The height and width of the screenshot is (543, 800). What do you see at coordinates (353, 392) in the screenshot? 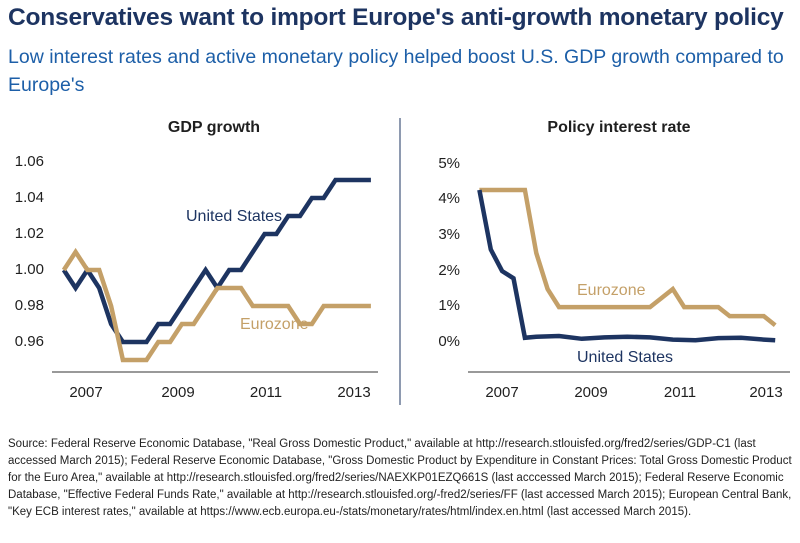
I see `gdp-x-tick-label: 2013` at bounding box center [353, 392].